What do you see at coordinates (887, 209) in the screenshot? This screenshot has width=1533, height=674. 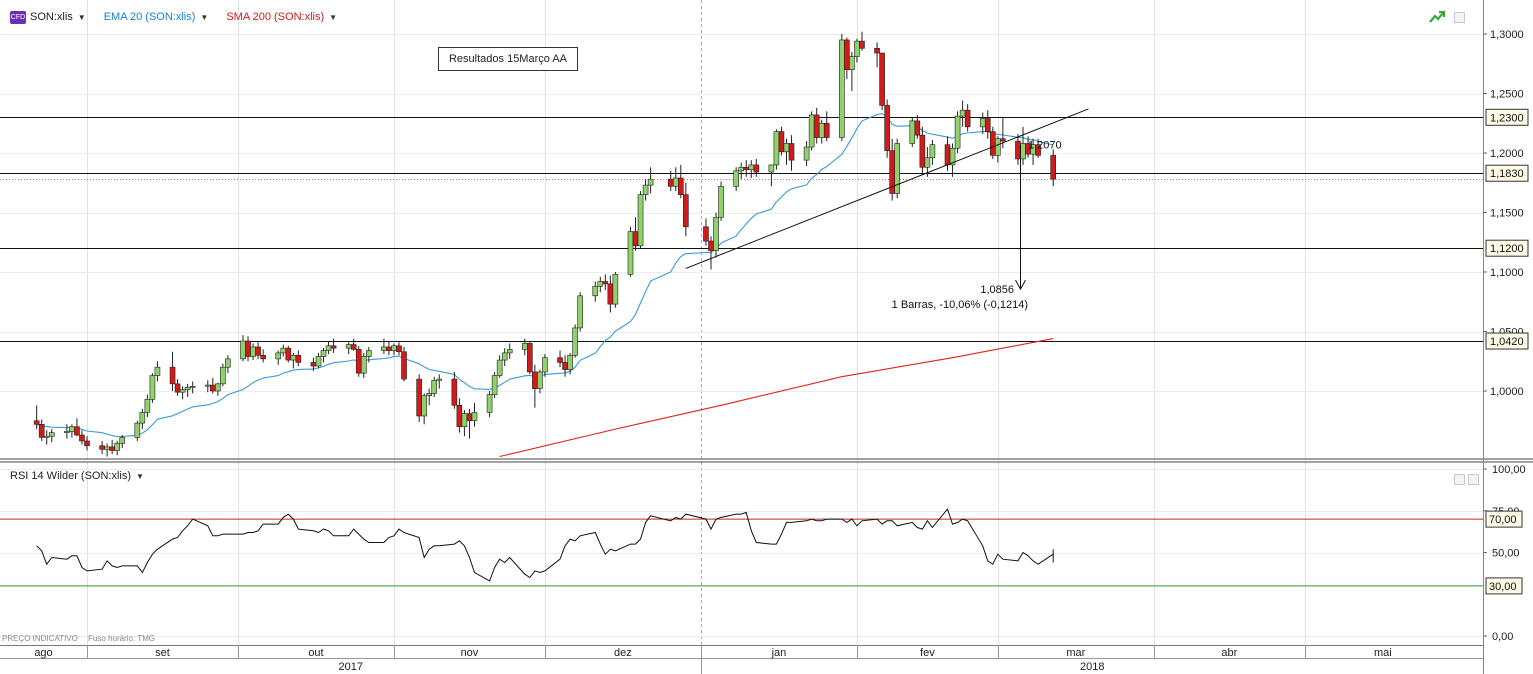 I see `annotations: 1,2070 1,0856 1 Barras, -10,06% (-0,1214)` at bounding box center [887, 209].